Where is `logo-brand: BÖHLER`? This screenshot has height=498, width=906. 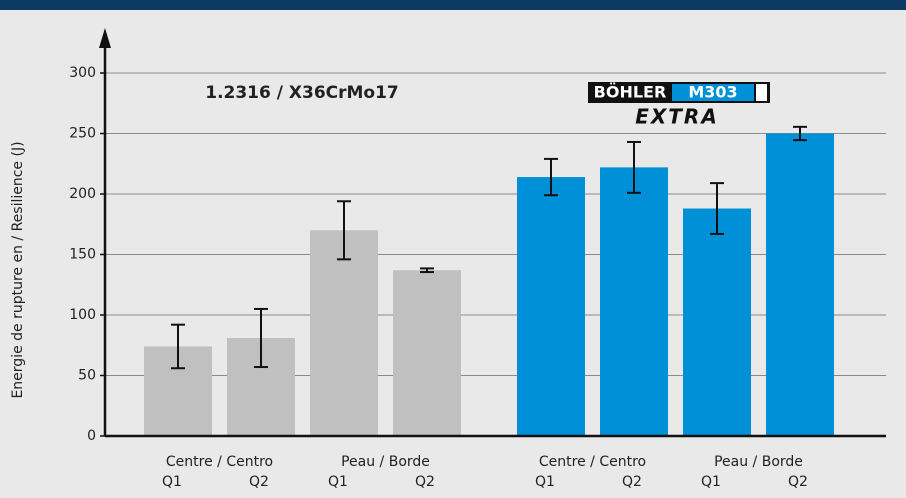
logo-brand: BÖHLER is located at coordinates (630, 92).